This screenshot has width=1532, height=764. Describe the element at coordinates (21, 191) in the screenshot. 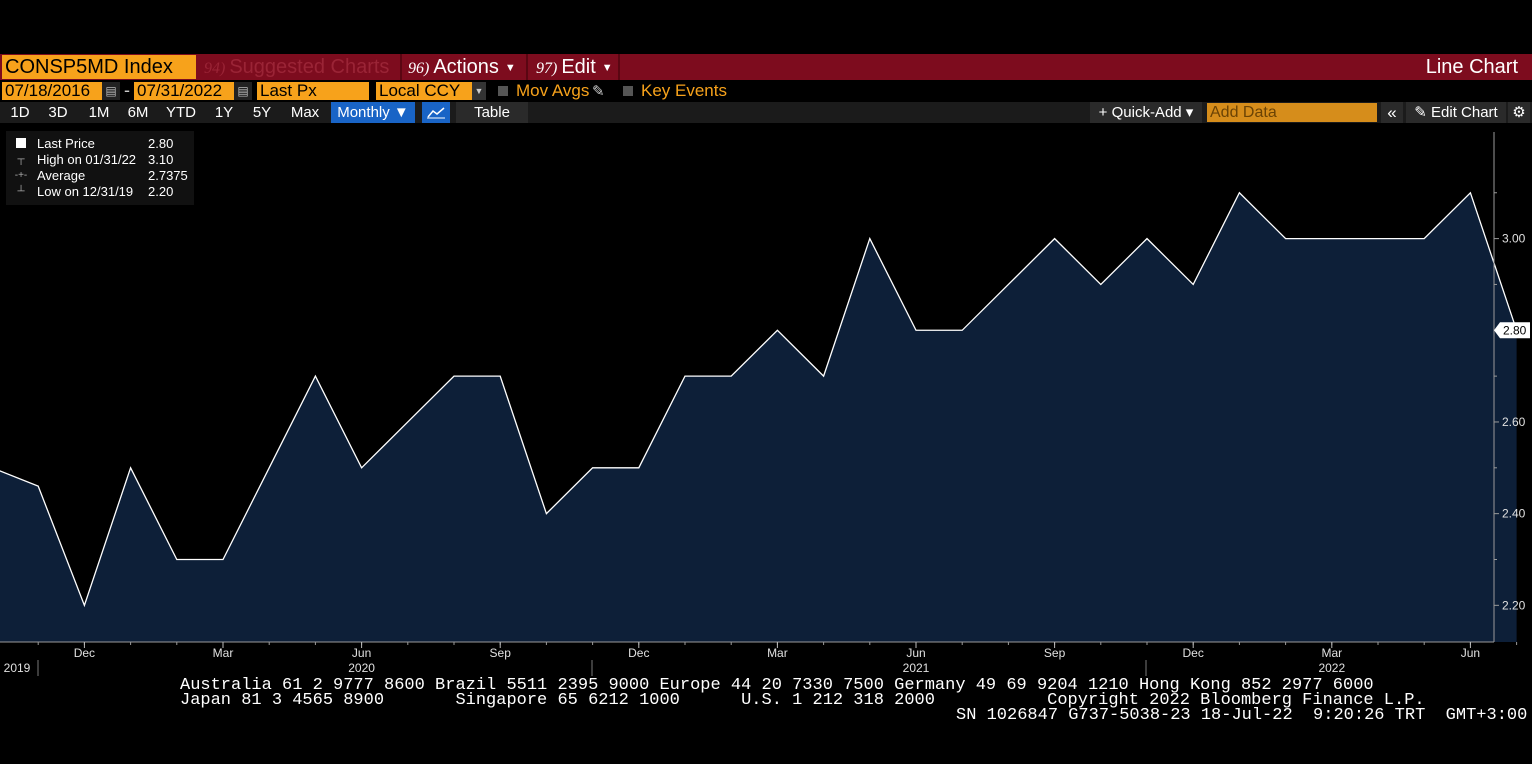

I see `low-marker-icon: ┴` at that location.